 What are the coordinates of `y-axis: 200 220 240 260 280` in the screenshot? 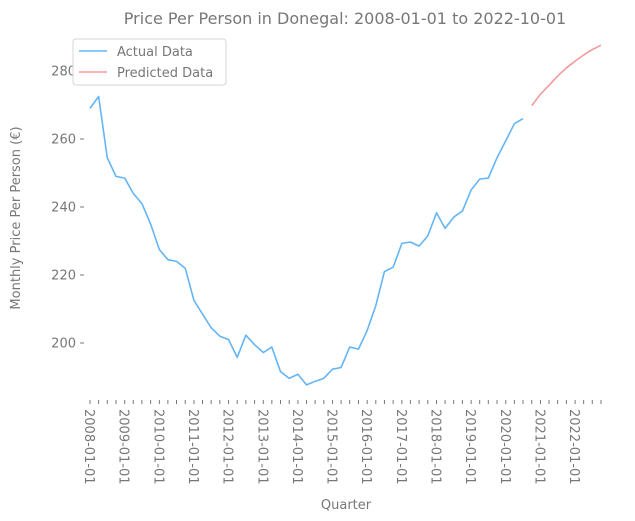 It's located at (67, 208).